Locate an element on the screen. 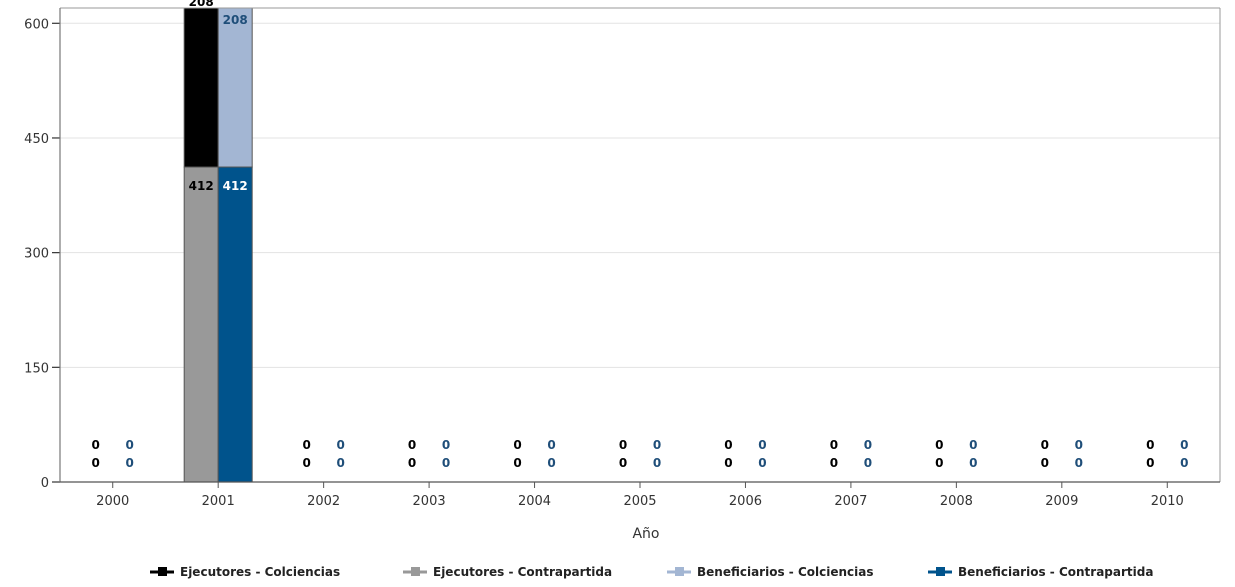 The width and height of the screenshot is (1235, 587). legend-label: Ejecutores - Contrapartida is located at coordinates (522, 572).